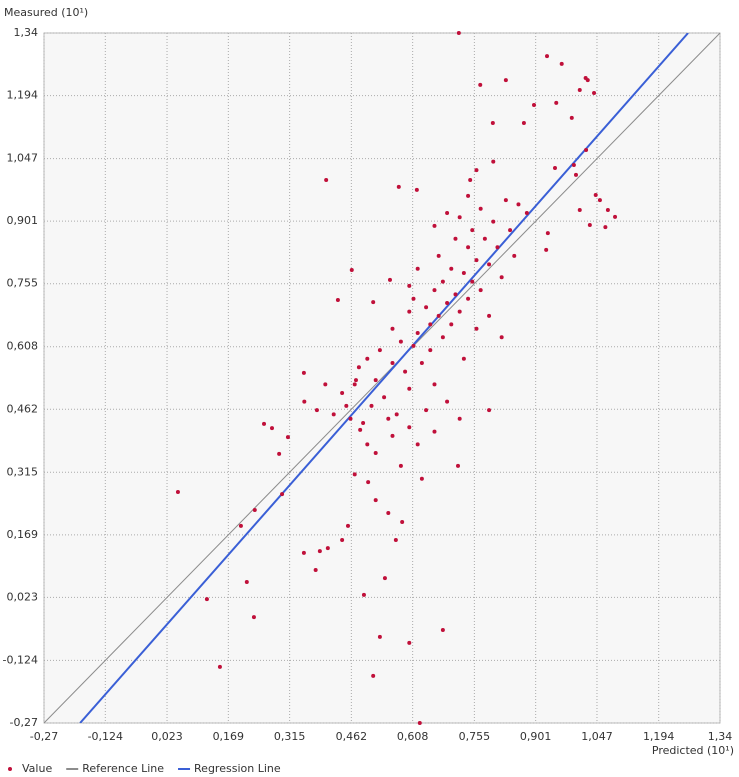 The image size is (739, 777). What do you see at coordinates (23, 408) in the screenshot?
I see `y-tick-label: 0,462` at bounding box center [23, 408].